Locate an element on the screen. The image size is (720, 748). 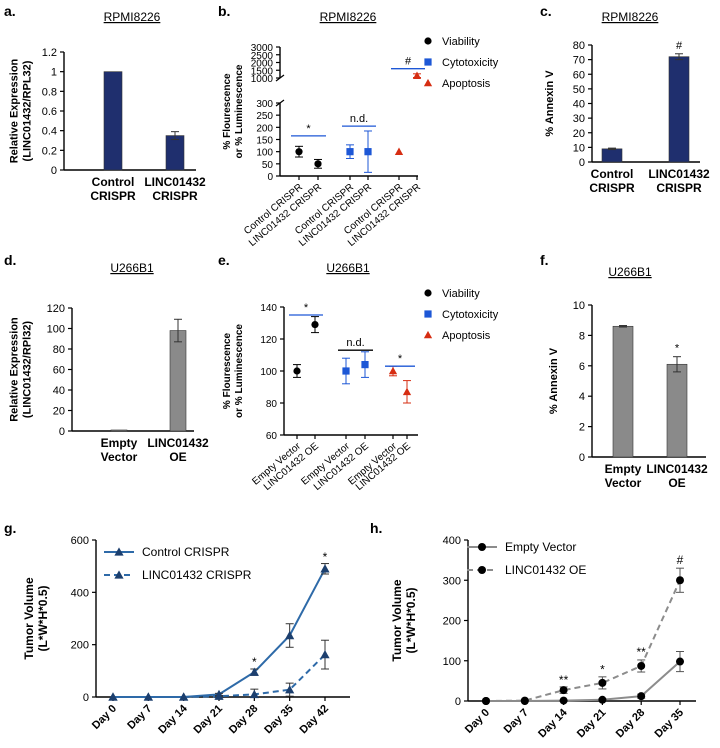
y-tick-label: 20 is located at coordinates (59, 412).